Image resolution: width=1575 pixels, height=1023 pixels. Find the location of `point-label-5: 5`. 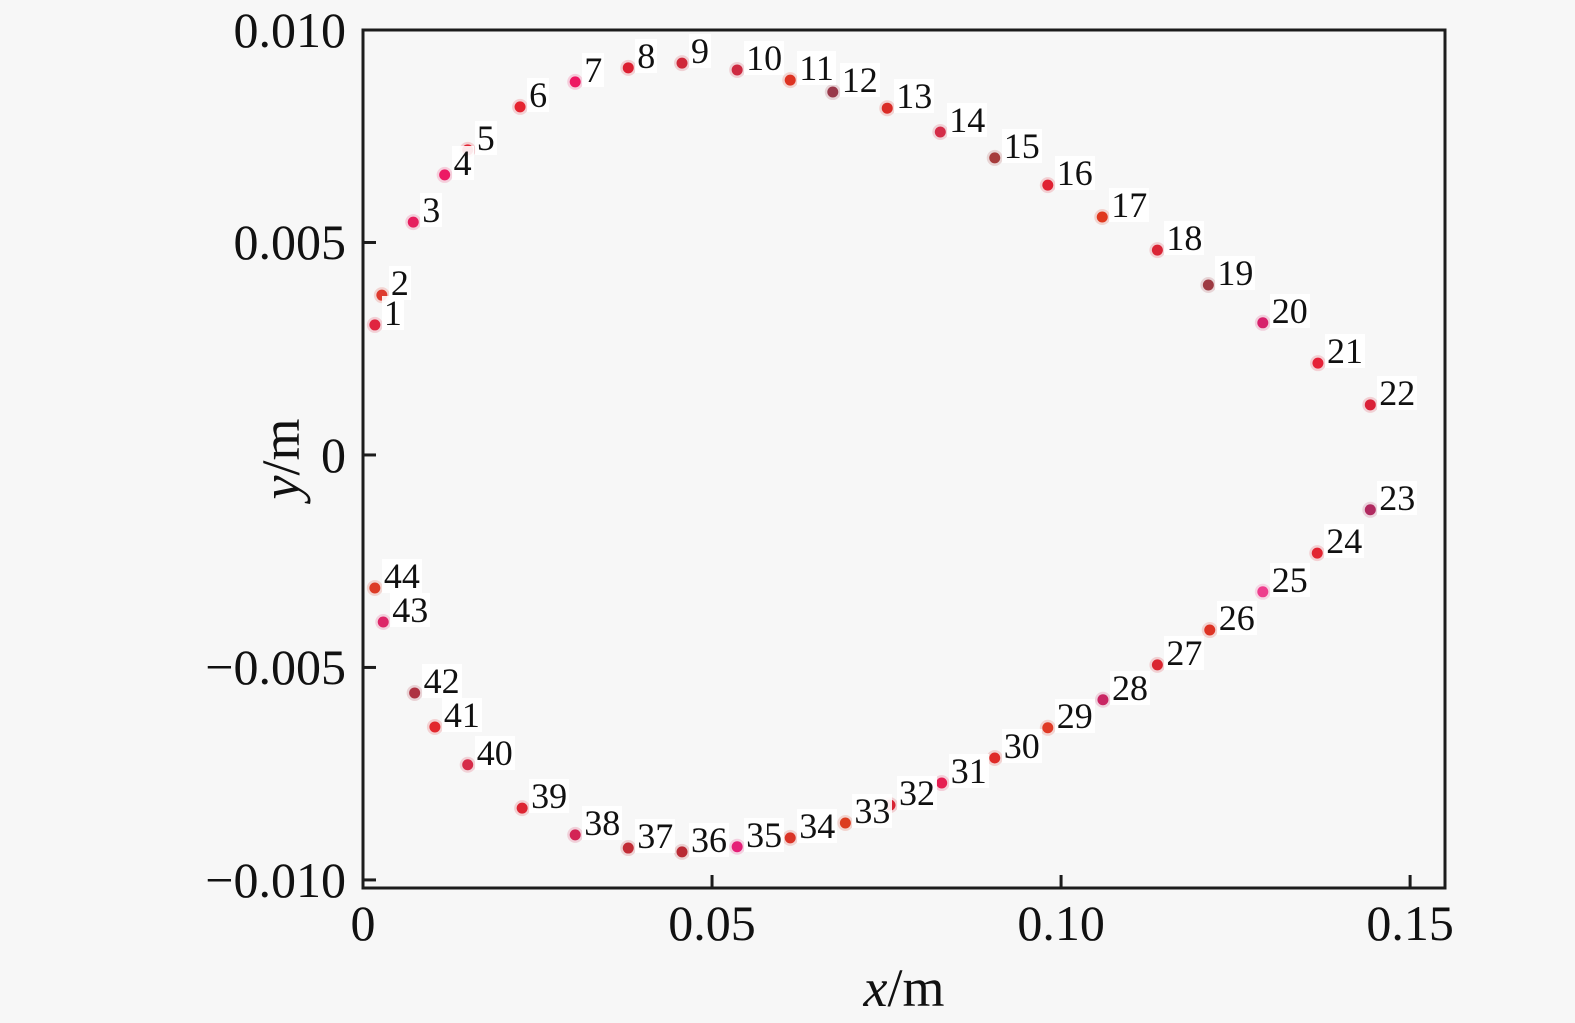

point-label-5: 5 is located at coordinates (485, 137).